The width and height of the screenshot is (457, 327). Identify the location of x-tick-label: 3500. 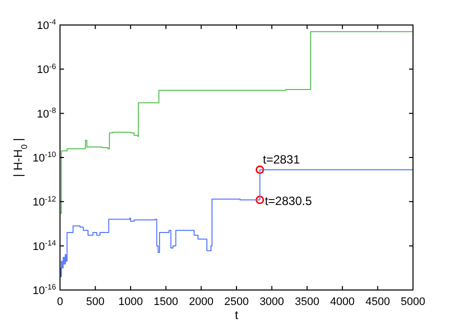
(307, 302).